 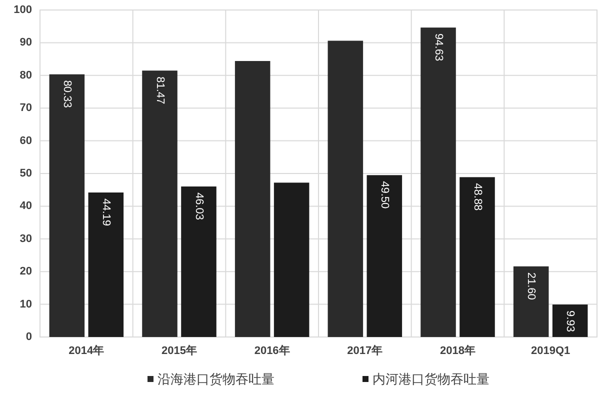 What do you see at coordinates (86, 350) in the screenshot?
I see `x-tick-label: 2014年` at bounding box center [86, 350].